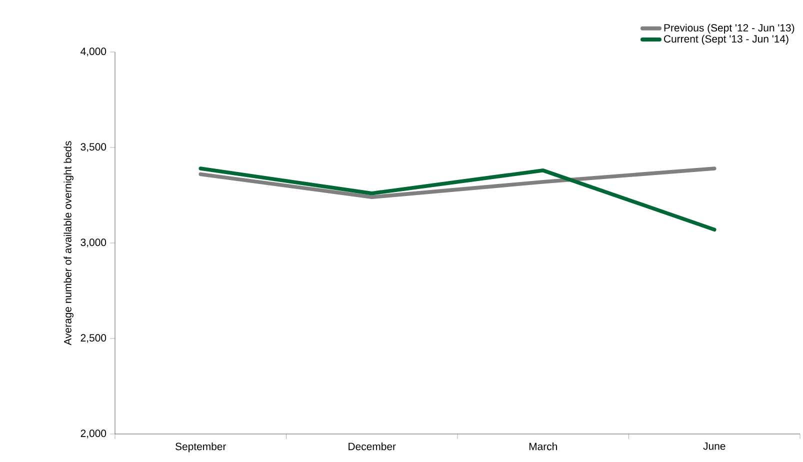 The image size is (803, 462). I want to click on x-tick-label: December, so click(372, 446).